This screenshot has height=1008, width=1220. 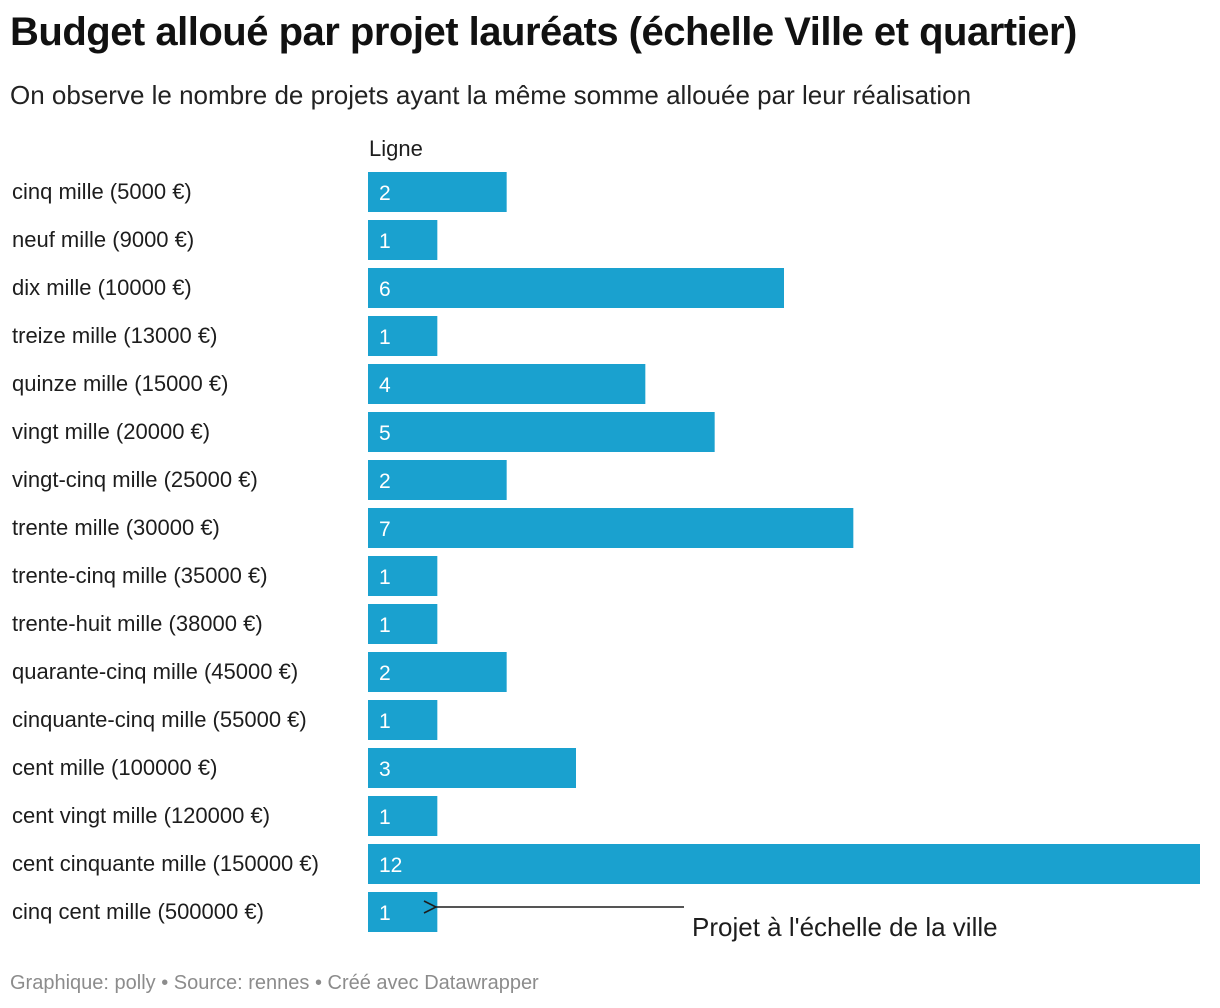 I want to click on annotation-group: Projet à l'échelle de la ville, so click(x=717, y=924).